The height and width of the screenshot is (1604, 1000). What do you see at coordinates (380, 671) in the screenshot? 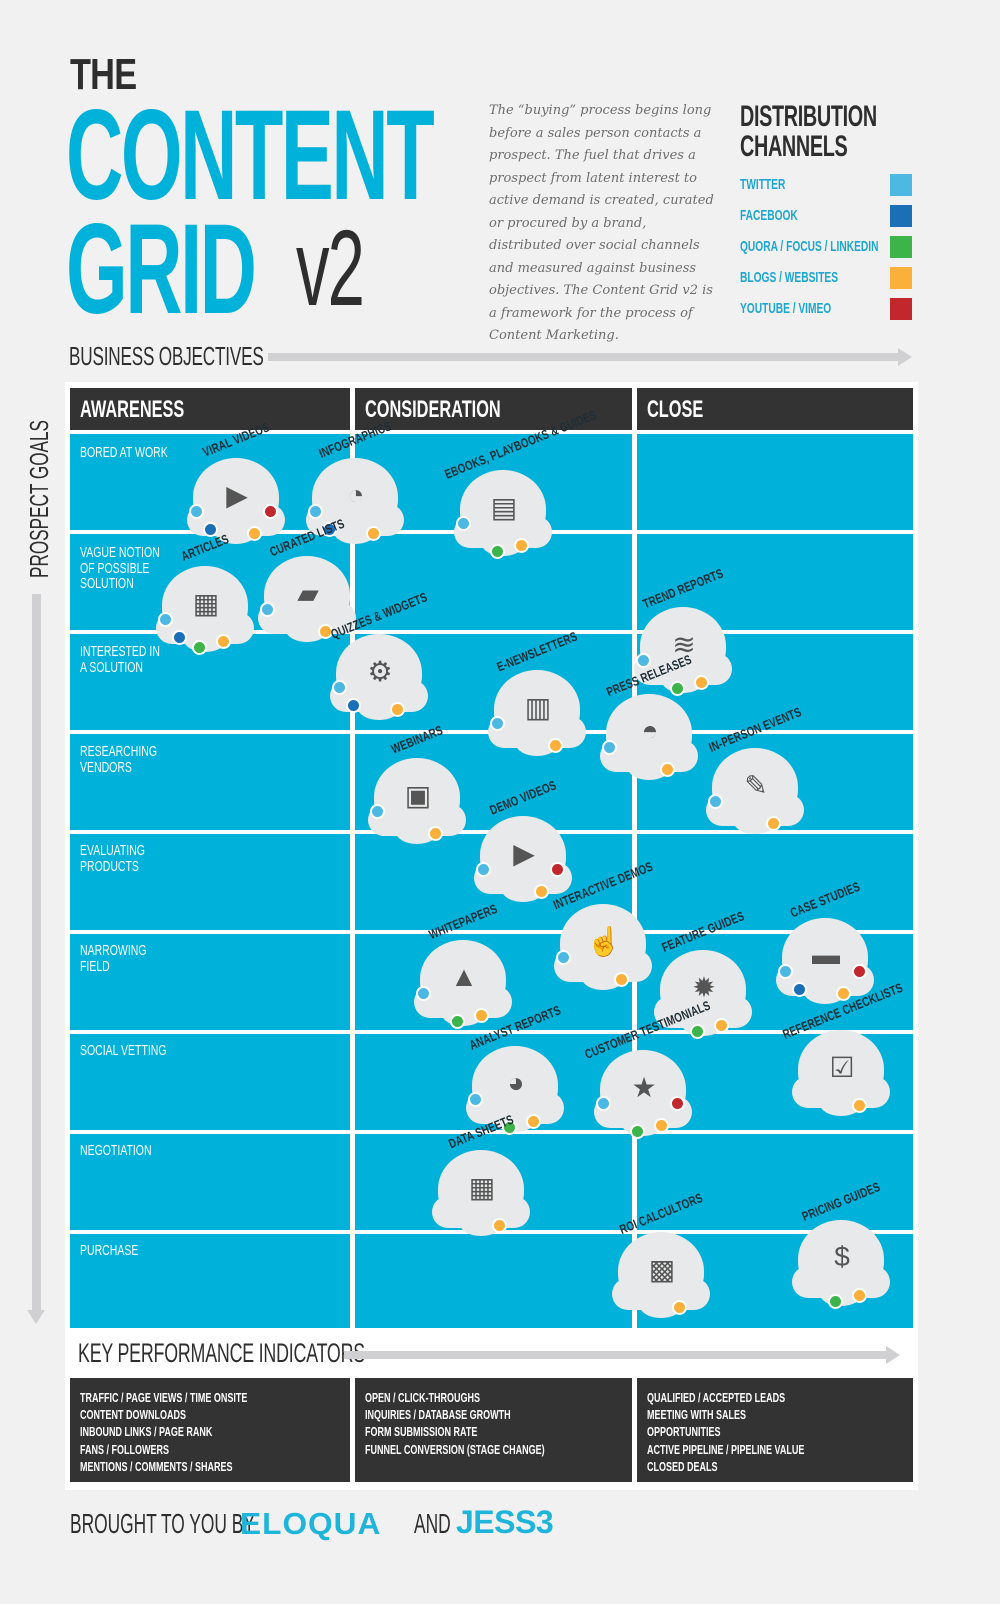
I see `gears-icon: ⚙` at bounding box center [380, 671].